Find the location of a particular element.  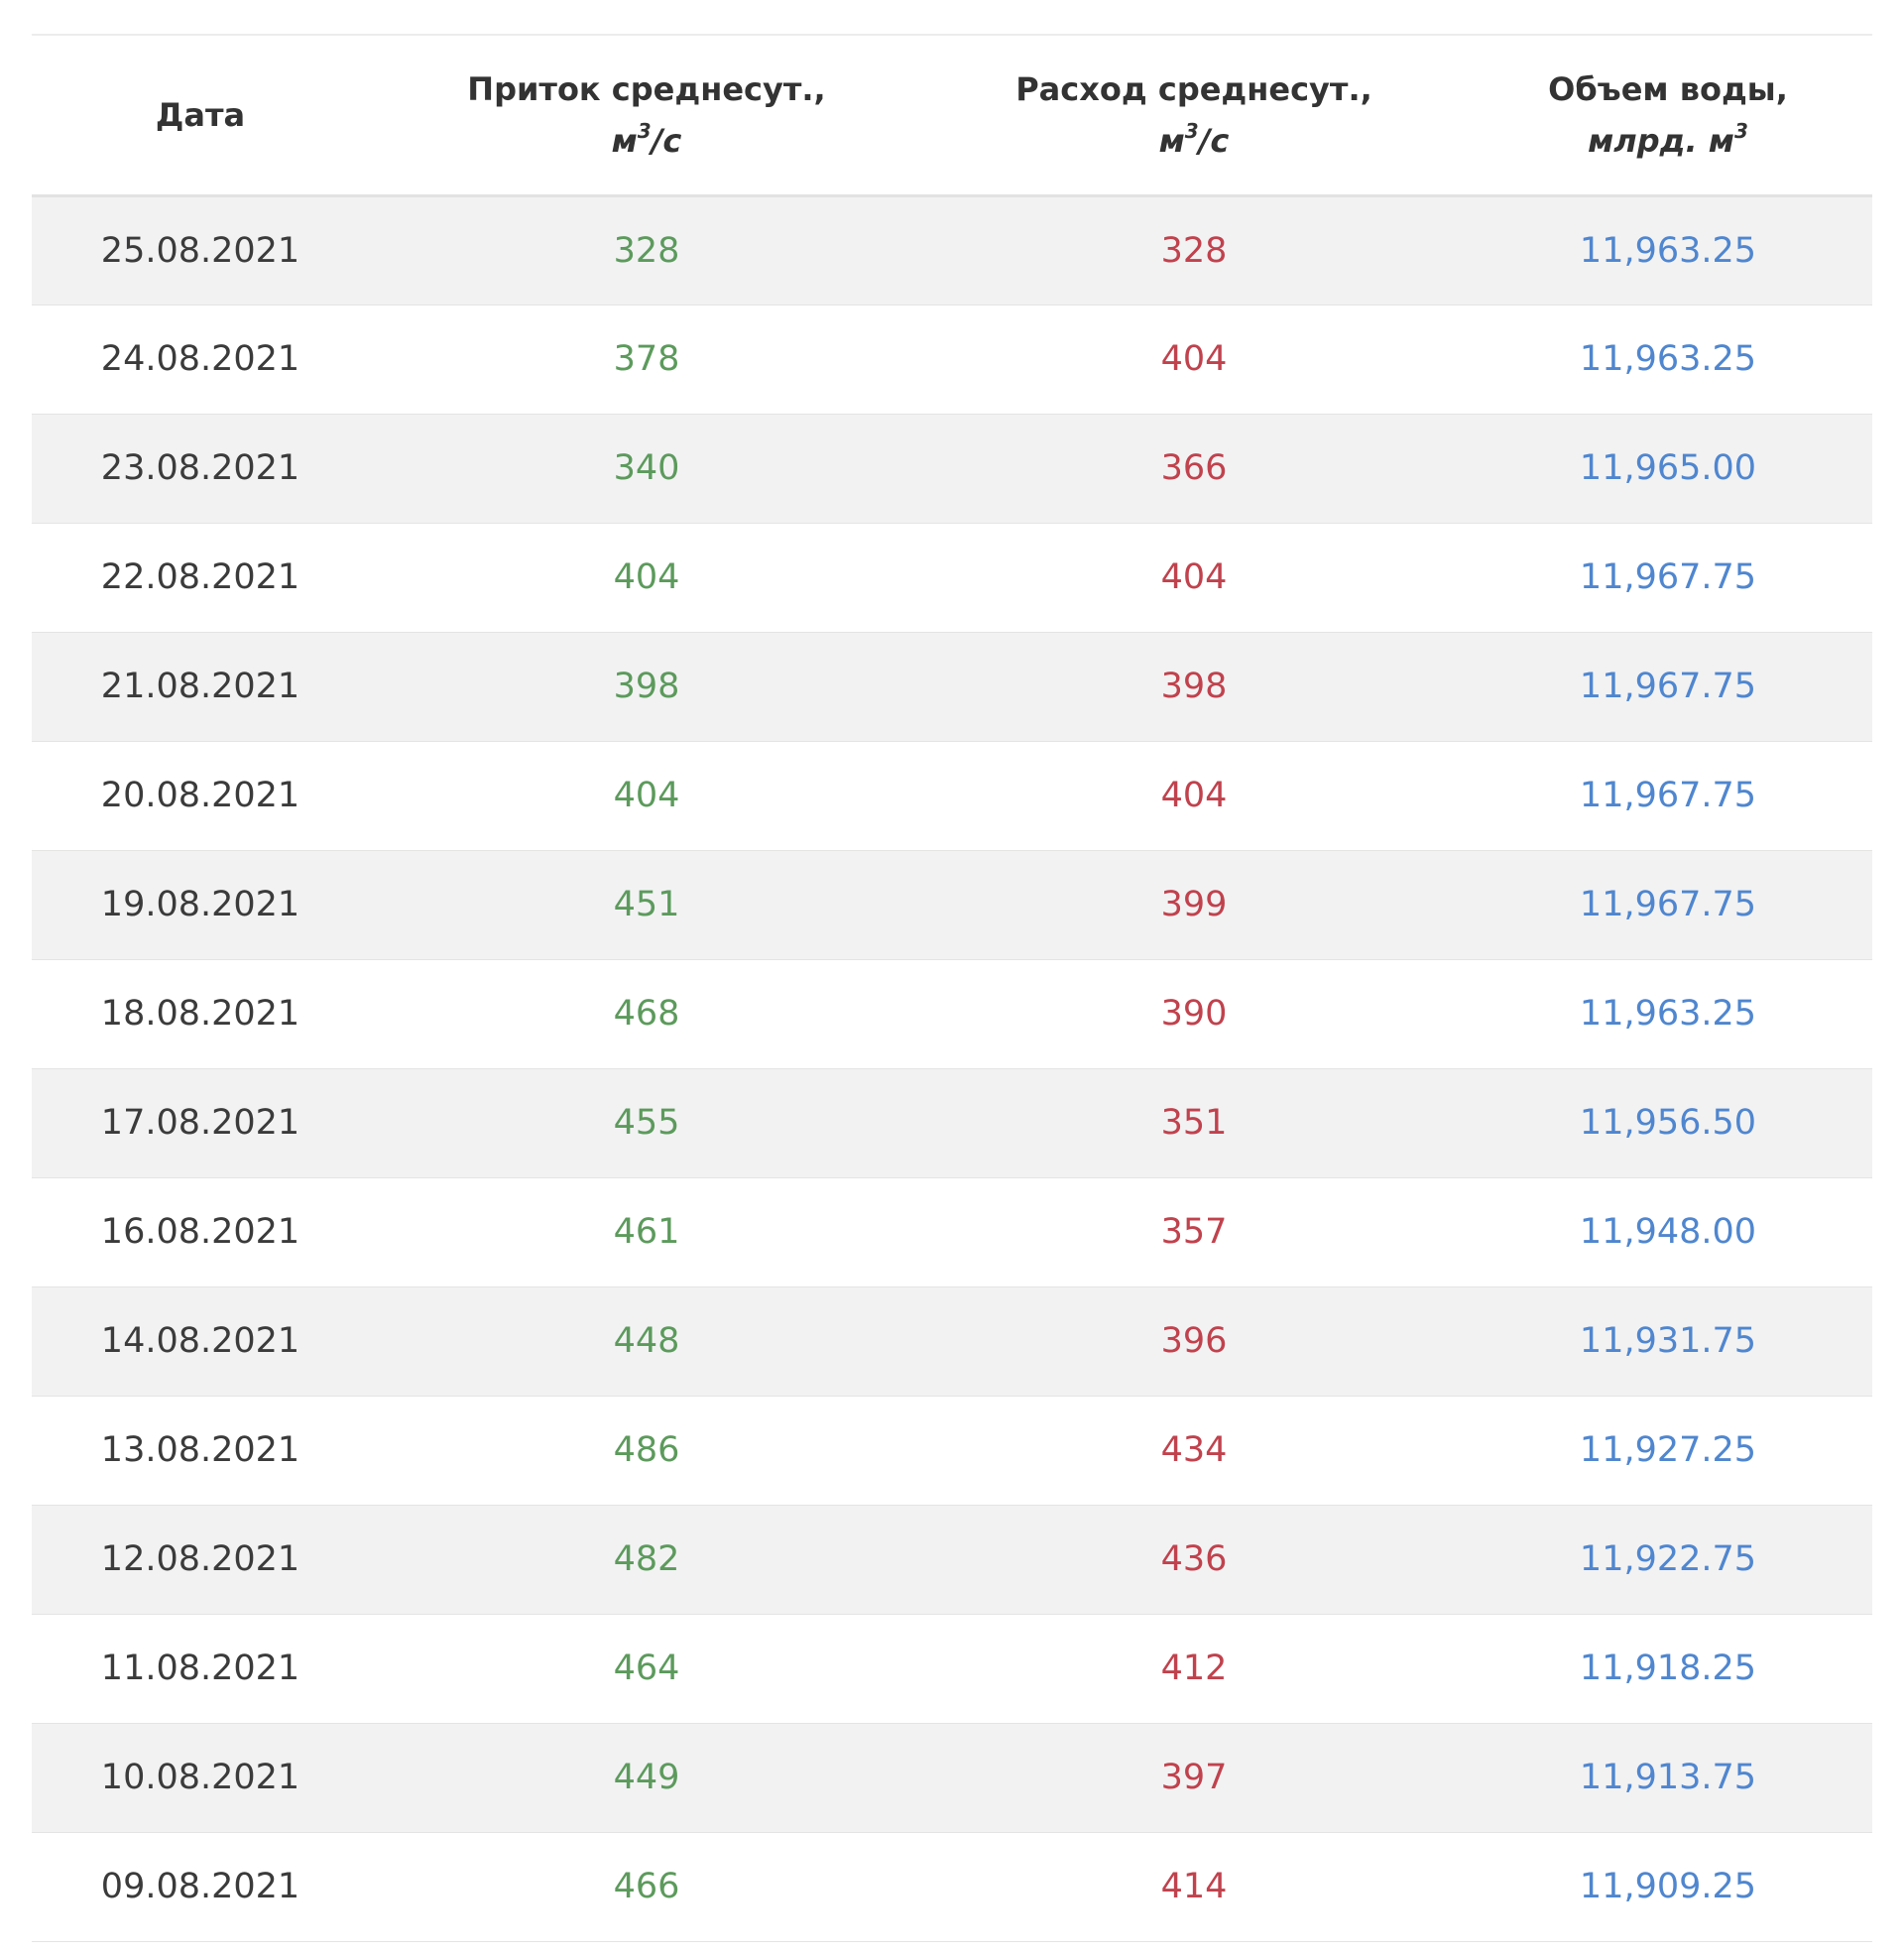

table-row: 19.08.2021 451 399 11,967.75 is located at coordinates (952, 904).